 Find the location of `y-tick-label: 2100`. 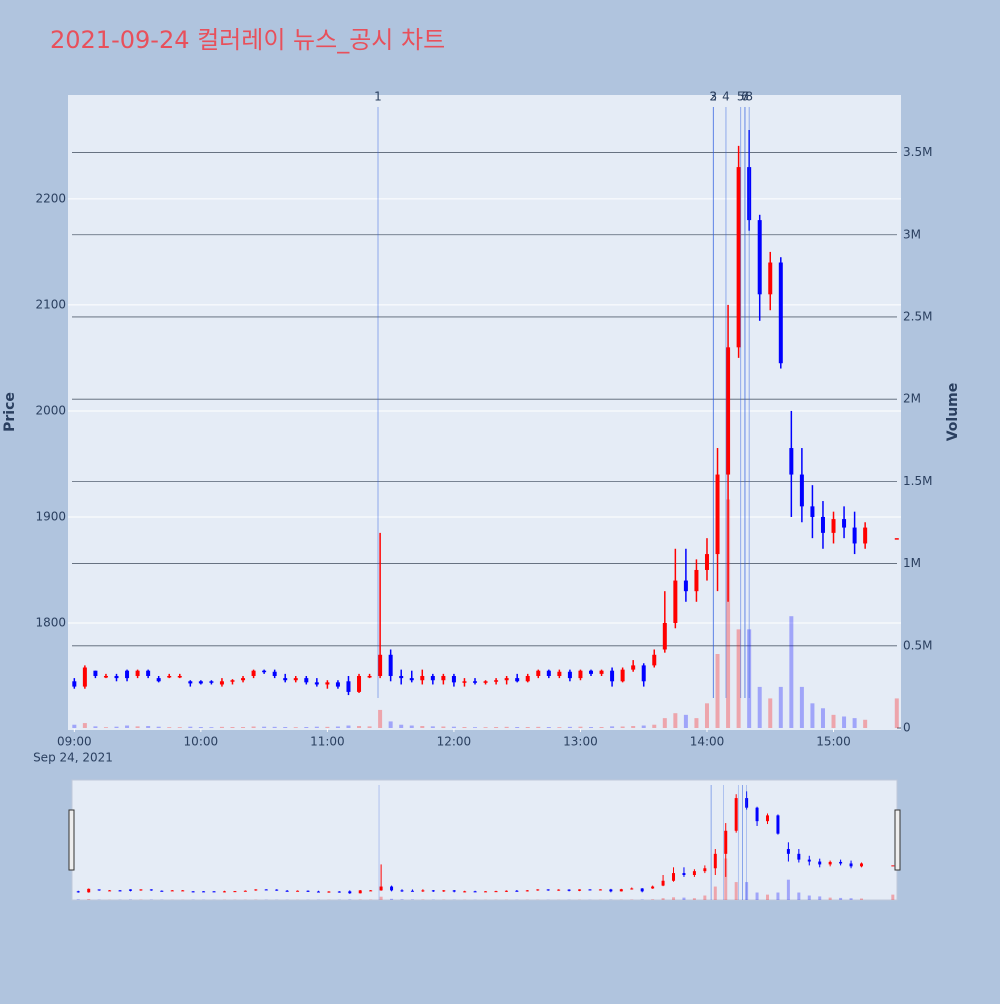

y-tick-label: 2100 is located at coordinates (50, 304).